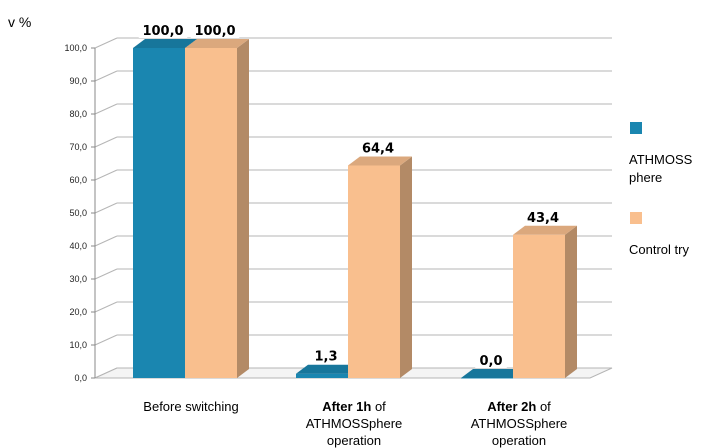 Image resolution: width=718 pixels, height=448 pixels. Describe the element at coordinates (19, 22) in the screenshot. I see `y-axis-label: v %` at that location.